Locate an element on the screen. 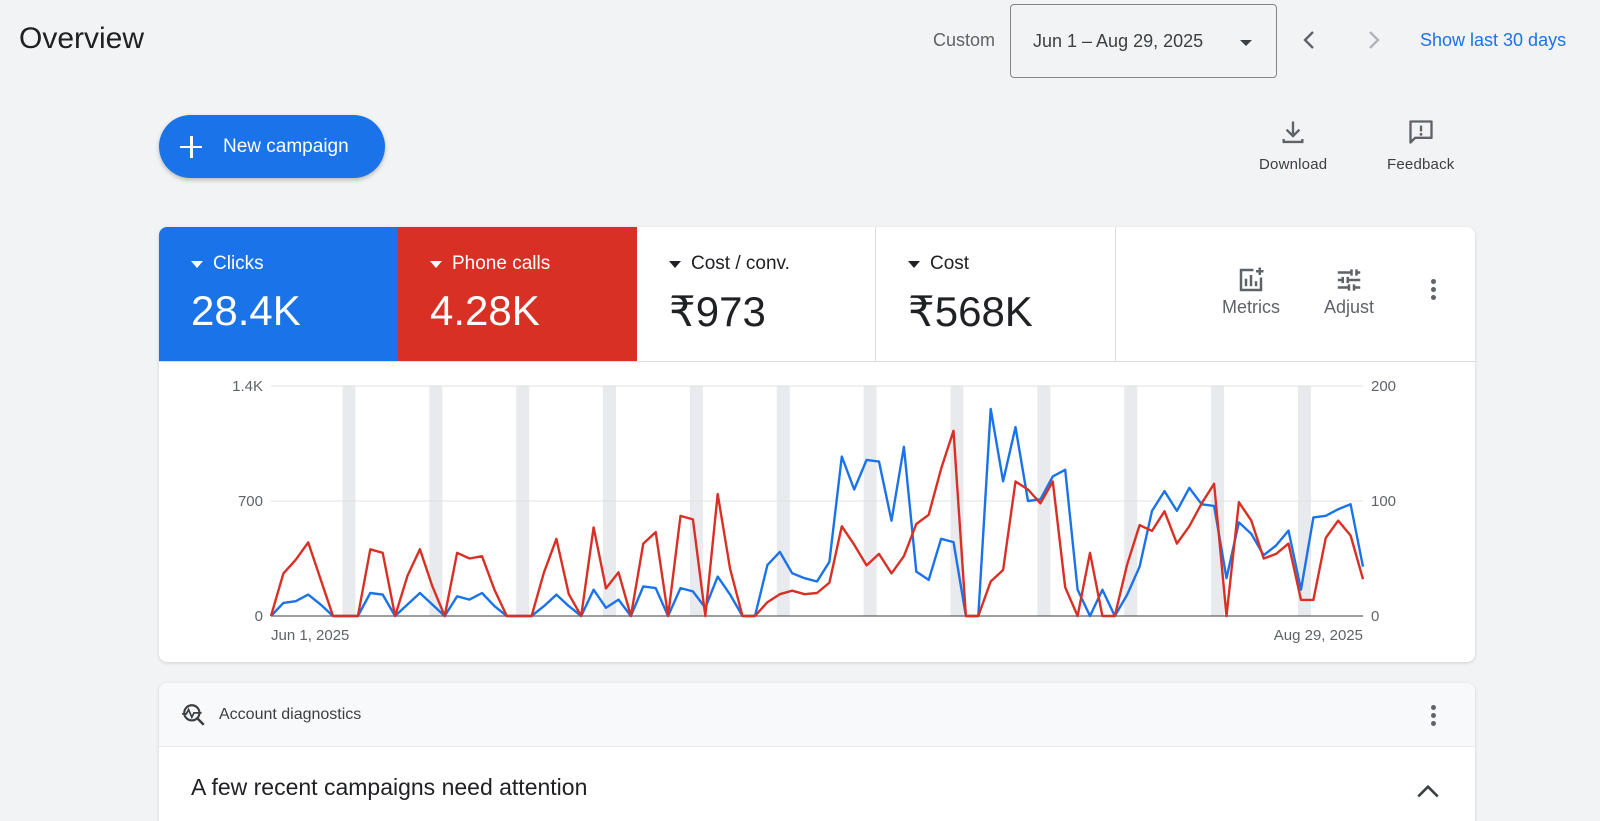 Image resolution: width=1600 pixels, height=821 pixels. metric-tile-phone-calls: Phone calls 4.28K is located at coordinates (517, 294).